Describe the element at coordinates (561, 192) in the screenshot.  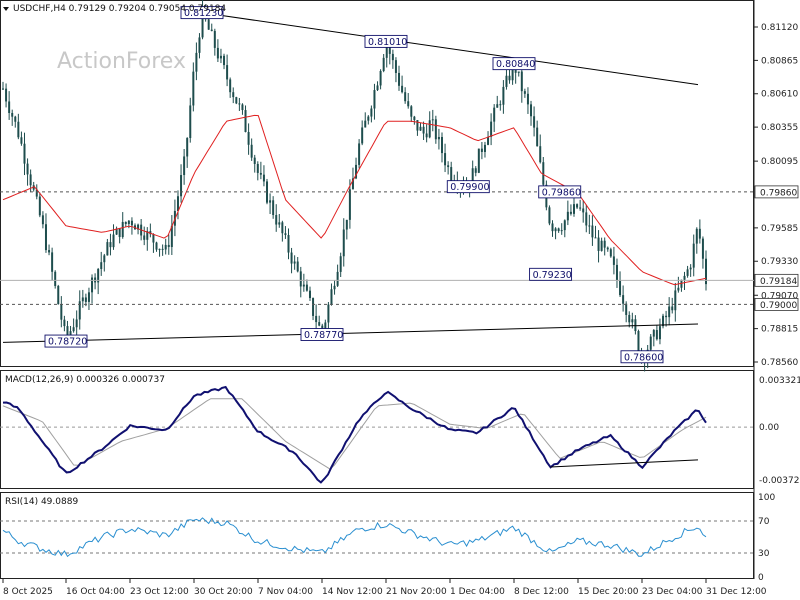
I see `level-label-0.79860: 0.79860` at that location.